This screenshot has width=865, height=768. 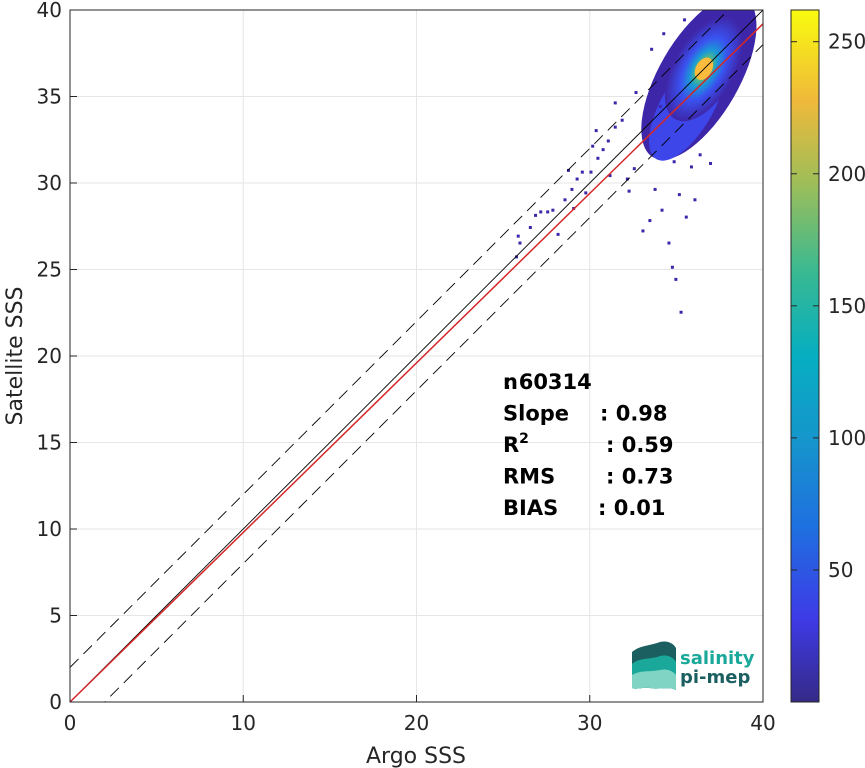 What do you see at coordinates (840, 570) in the screenshot?
I see `colorbar-tick-label: 50` at bounding box center [840, 570].